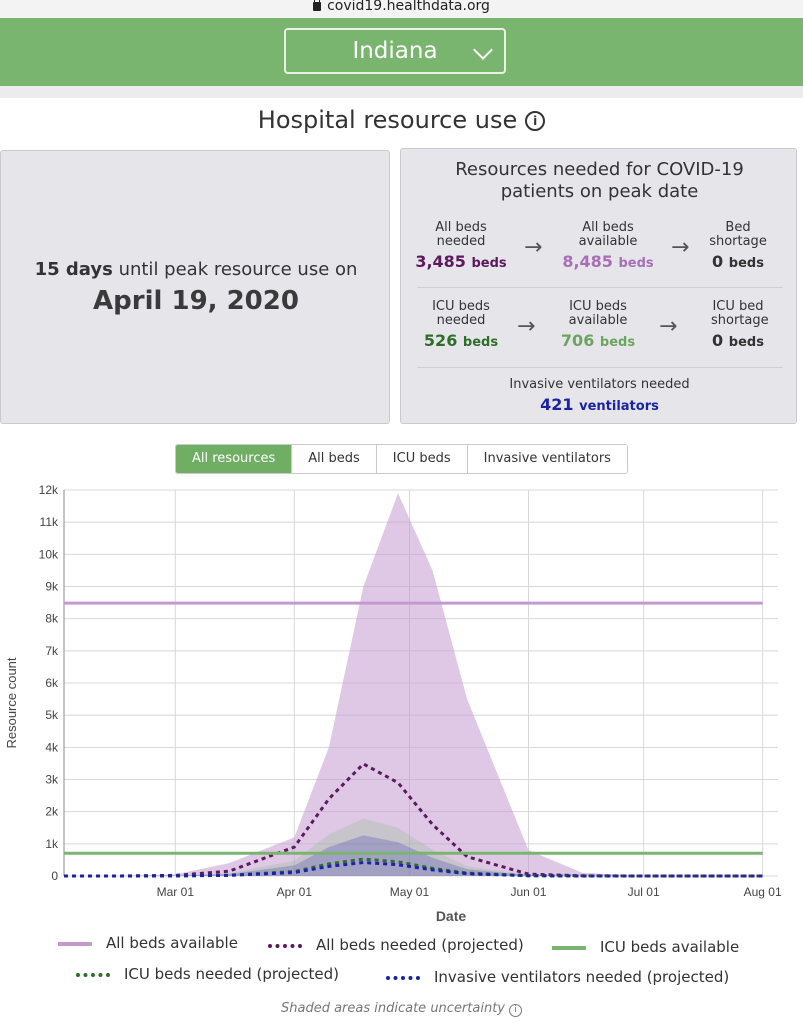  Describe the element at coordinates (413, 869) in the screenshot. I see `series-line-invasive-ventilators-needed-projected-` at that location.